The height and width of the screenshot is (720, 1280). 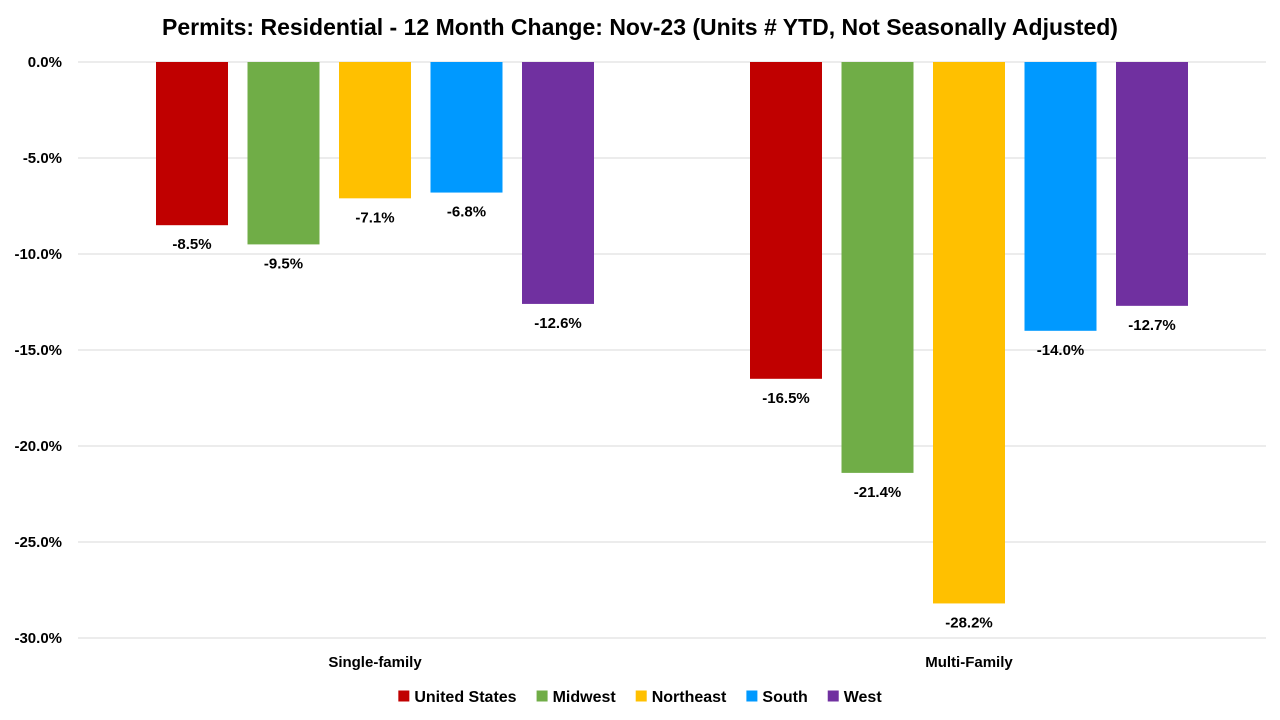 I want to click on y-tick-label: -20.0%, so click(x=38, y=446).